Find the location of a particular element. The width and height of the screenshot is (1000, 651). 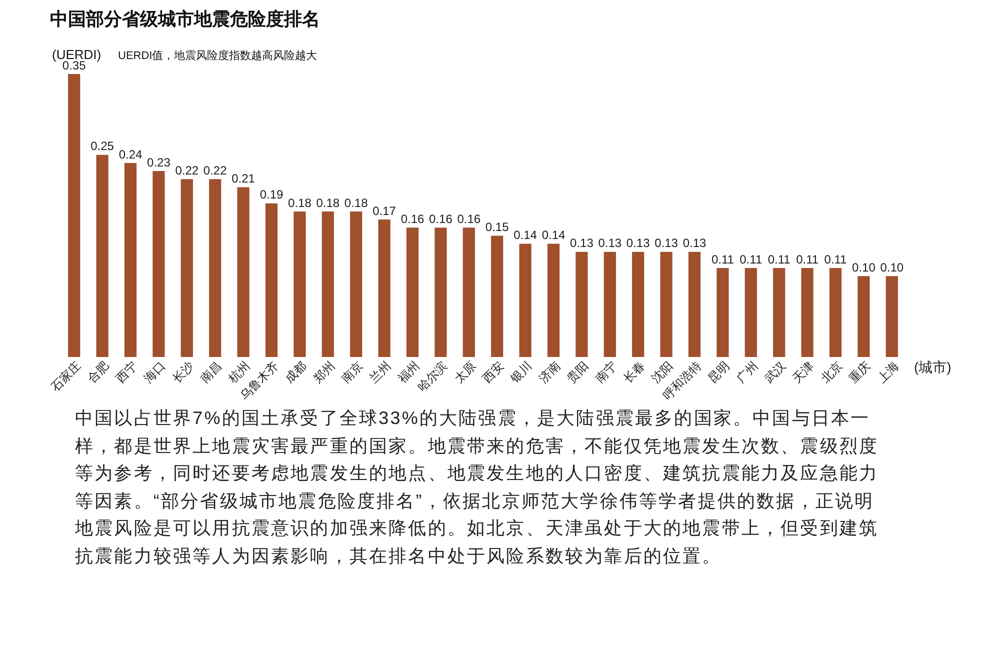

x-tick-label: 南宁 is located at coordinates (606, 372).